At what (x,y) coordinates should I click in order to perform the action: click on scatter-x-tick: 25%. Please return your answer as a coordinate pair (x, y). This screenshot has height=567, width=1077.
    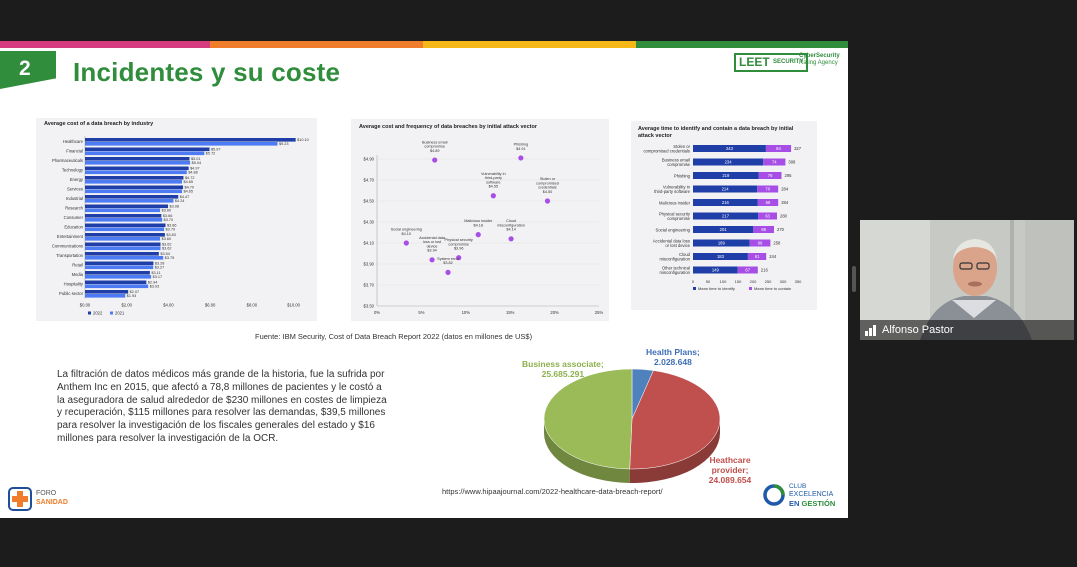
    Looking at the image, I should click on (599, 312).